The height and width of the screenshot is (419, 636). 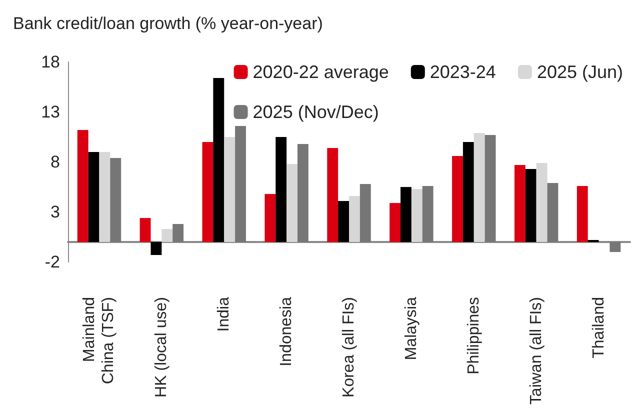 I want to click on x-tick-label: Mainland China (TSF), so click(x=99, y=340).